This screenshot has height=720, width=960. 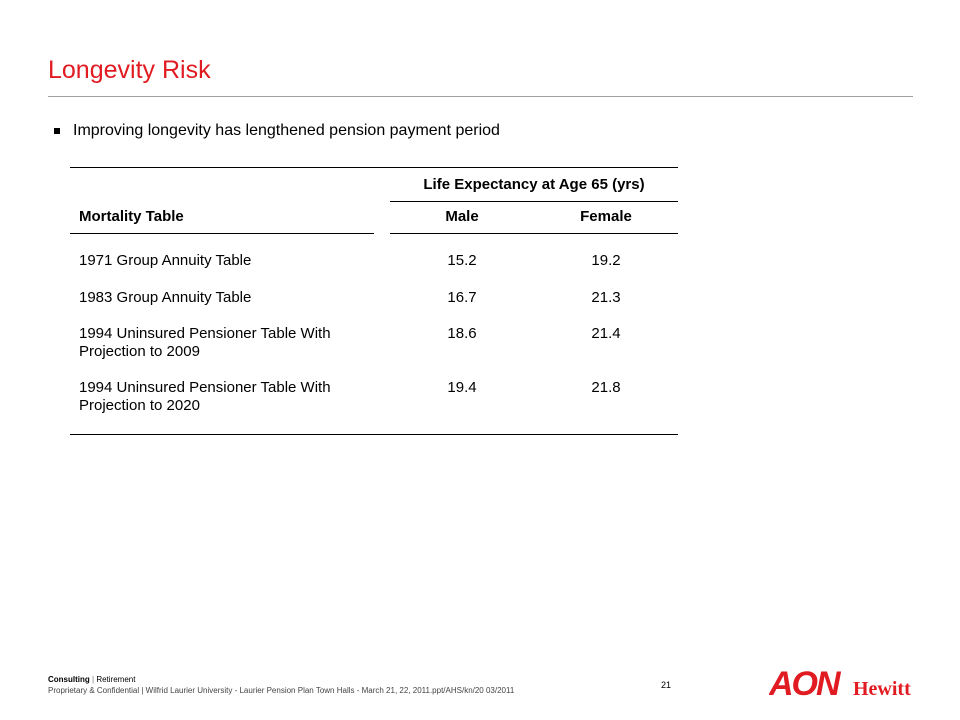 What do you see at coordinates (606, 333) in the screenshot?
I see `row-3-female: 21.4` at bounding box center [606, 333].